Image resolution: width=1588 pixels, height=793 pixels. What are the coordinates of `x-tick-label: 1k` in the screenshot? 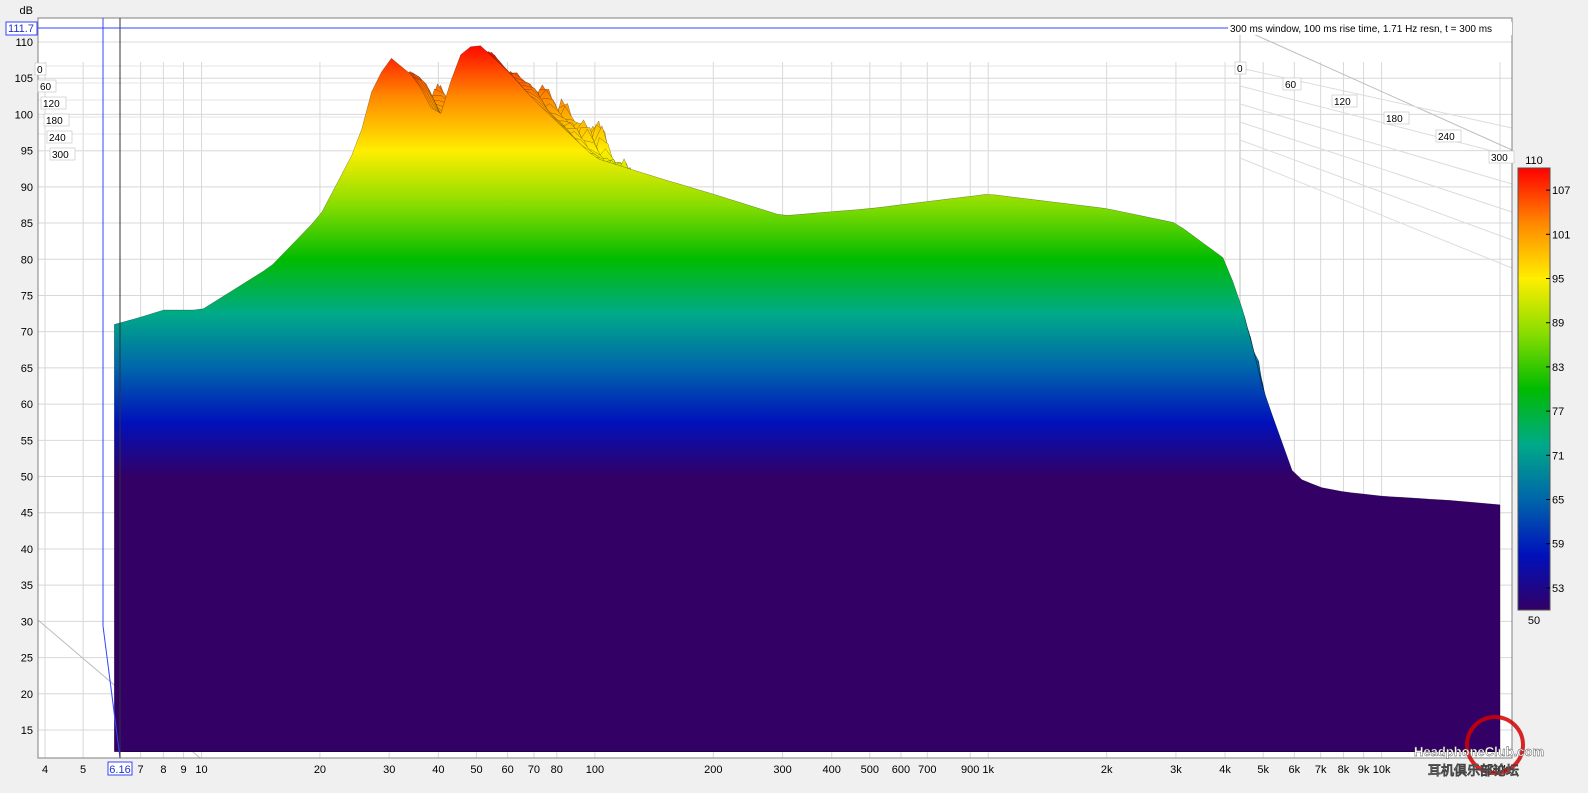 It's located at (988, 770).